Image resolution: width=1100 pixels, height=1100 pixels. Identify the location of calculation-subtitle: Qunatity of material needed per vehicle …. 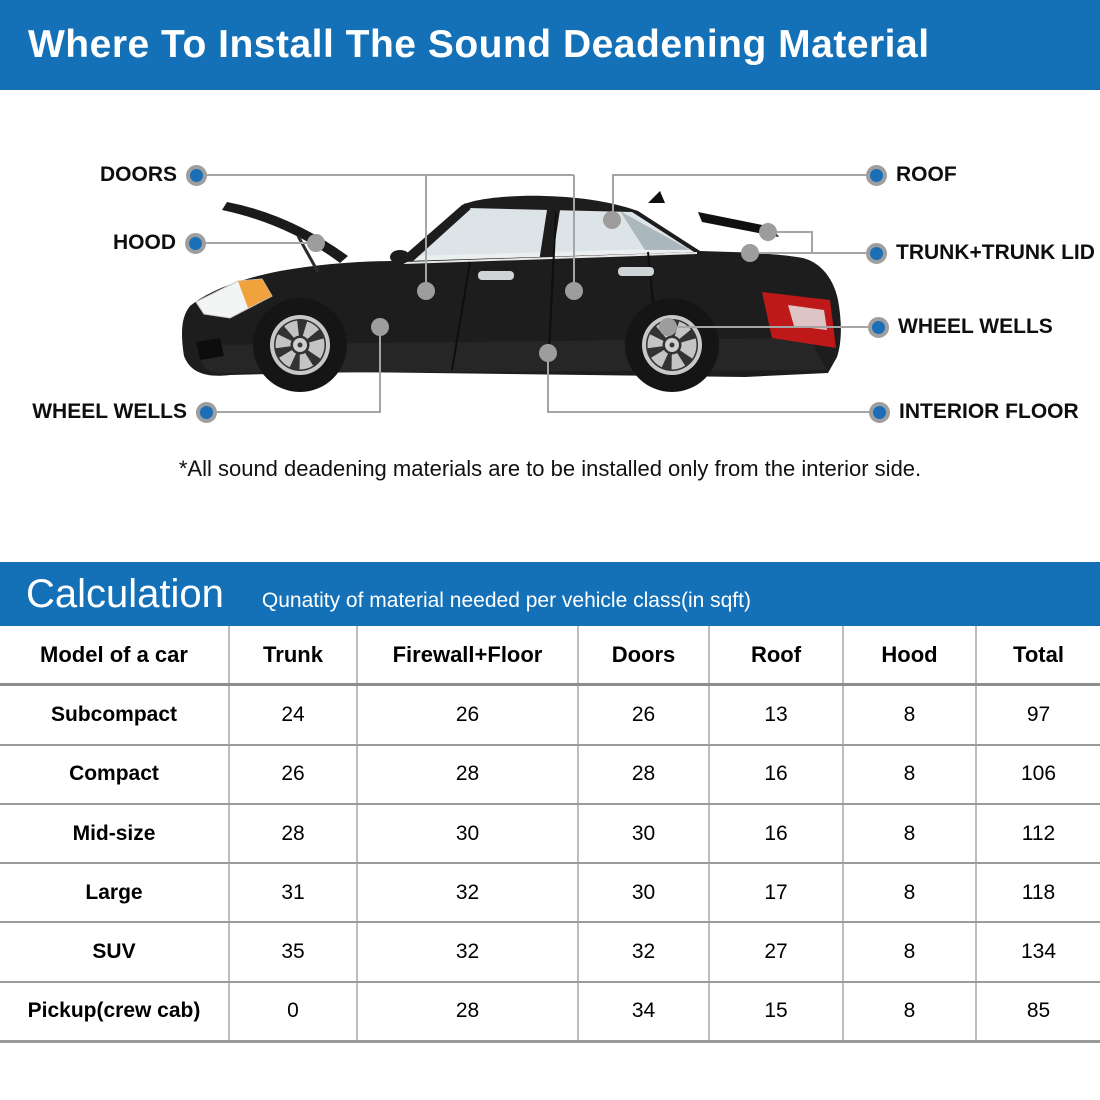
(506, 600).